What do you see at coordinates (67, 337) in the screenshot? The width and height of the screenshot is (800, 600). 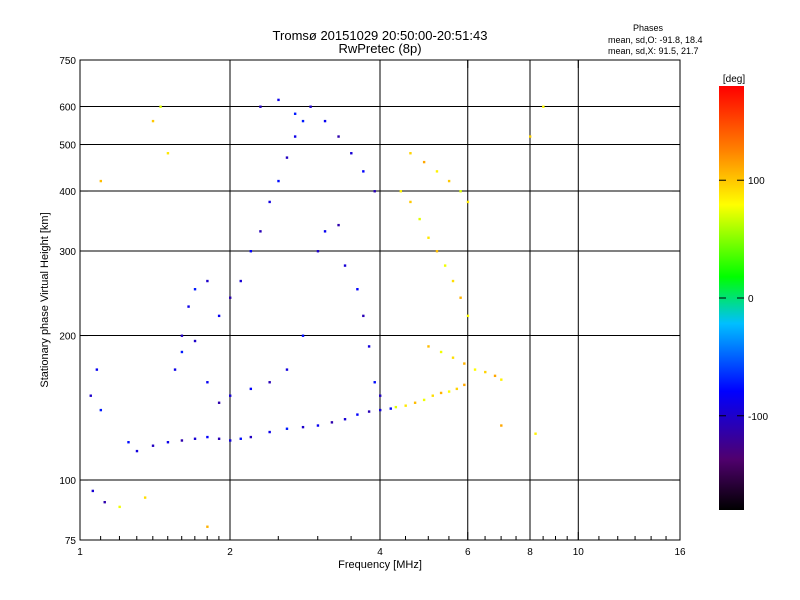 I see `y-tick-label: 200` at bounding box center [67, 337].